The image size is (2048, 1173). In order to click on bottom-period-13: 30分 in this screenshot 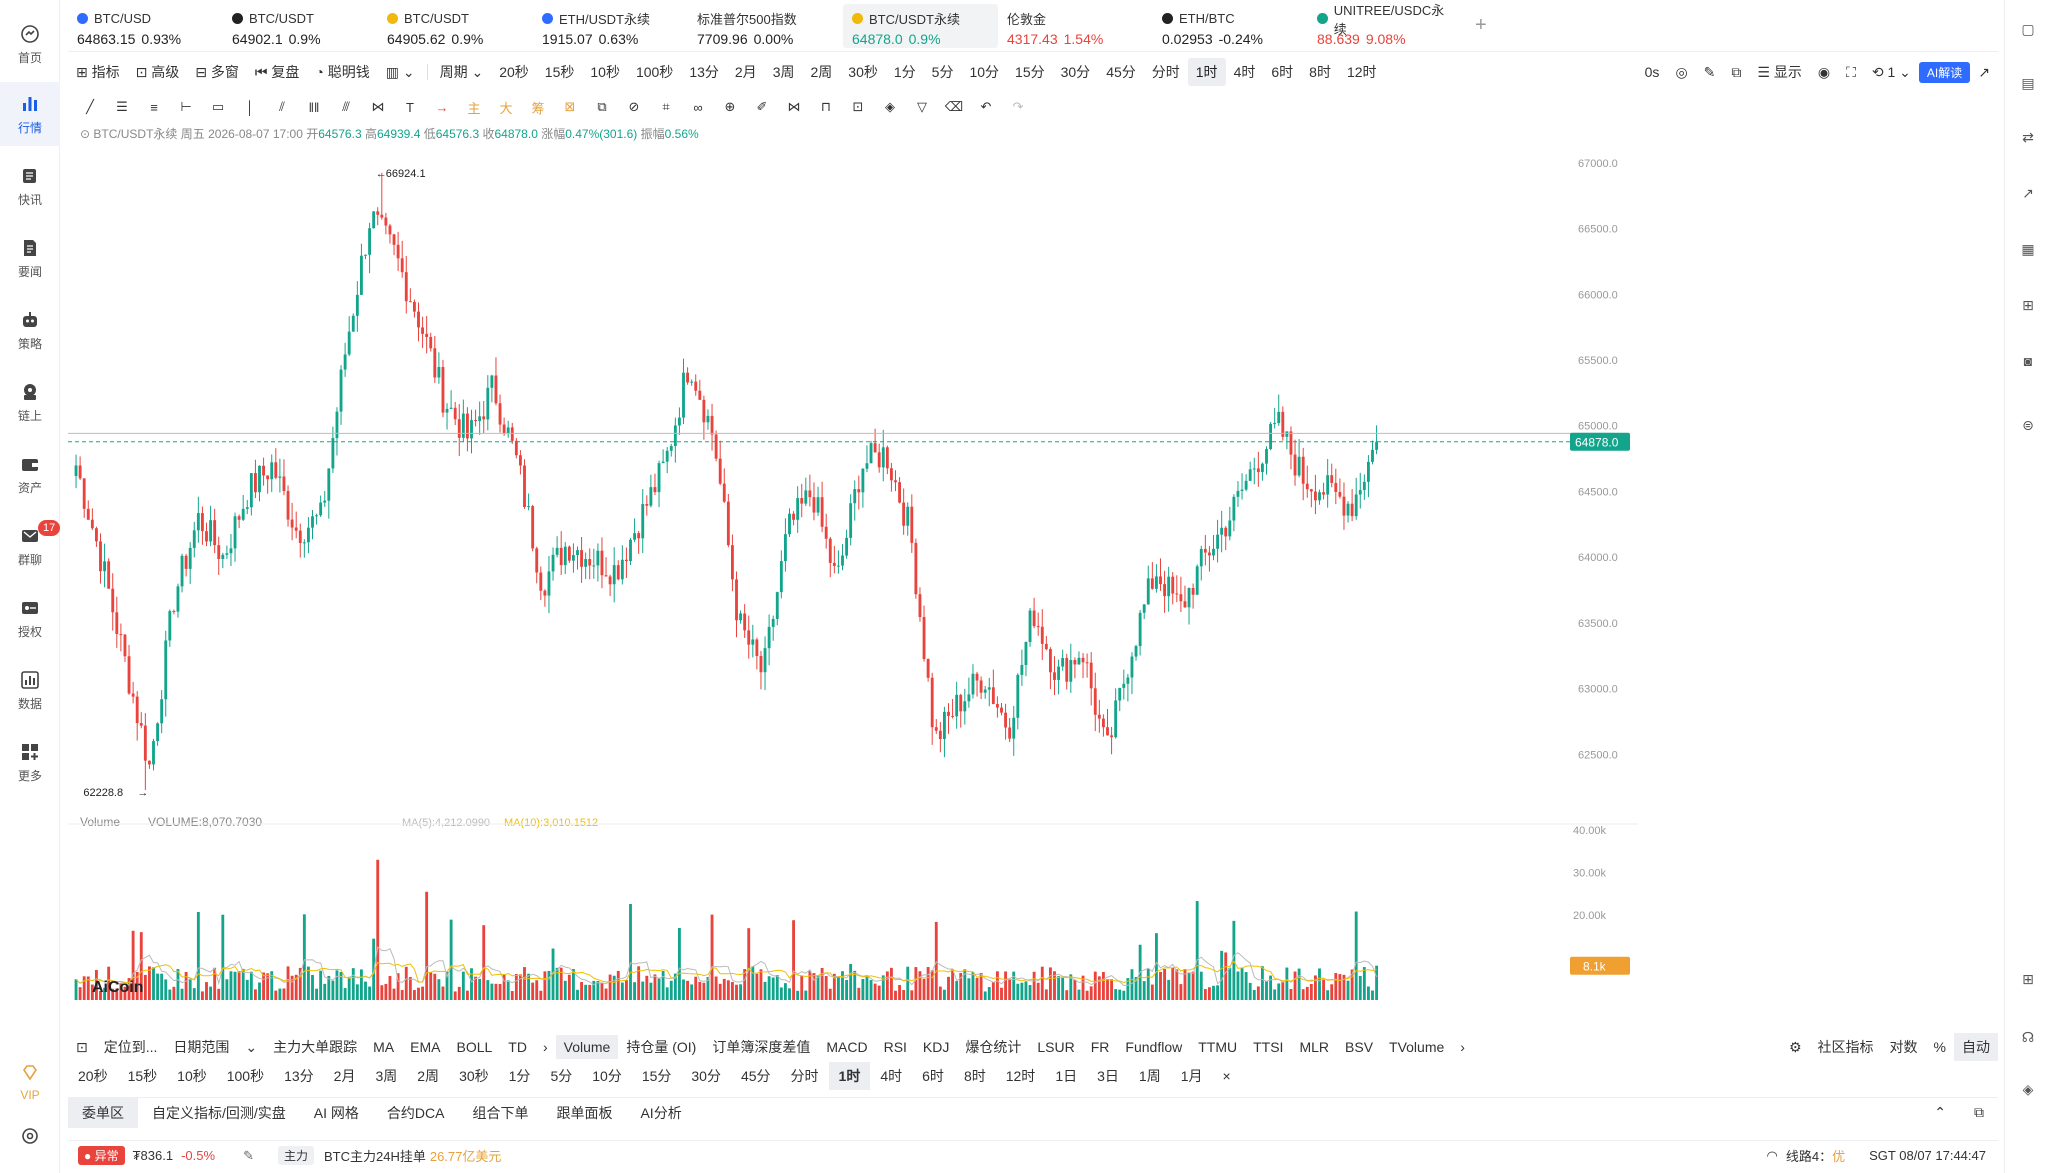, I will do `click(706, 1076)`.